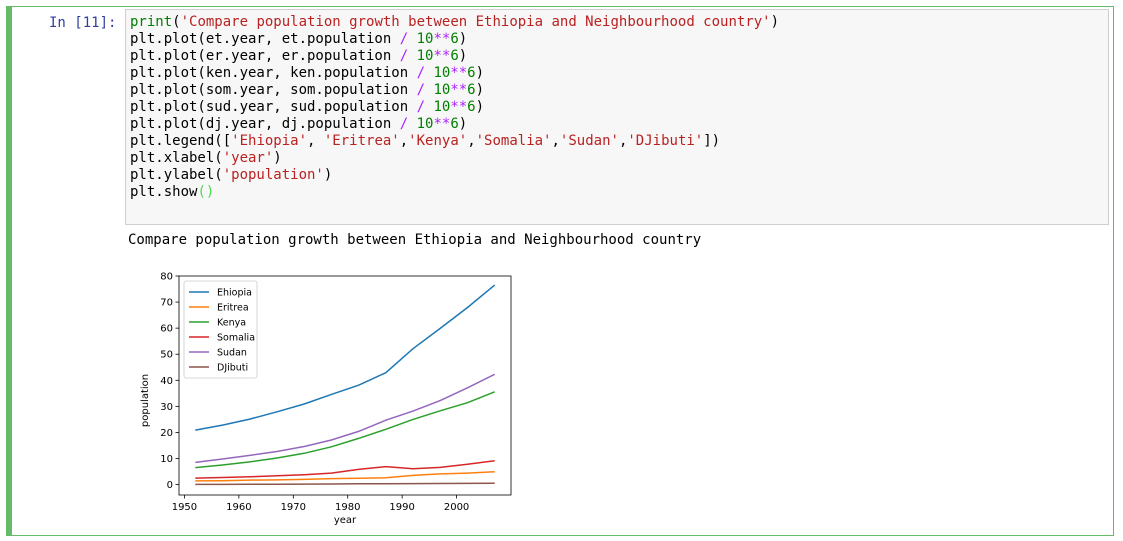 This screenshot has width=1123, height=541. I want to click on series-line-somalia, so click(345, 469).